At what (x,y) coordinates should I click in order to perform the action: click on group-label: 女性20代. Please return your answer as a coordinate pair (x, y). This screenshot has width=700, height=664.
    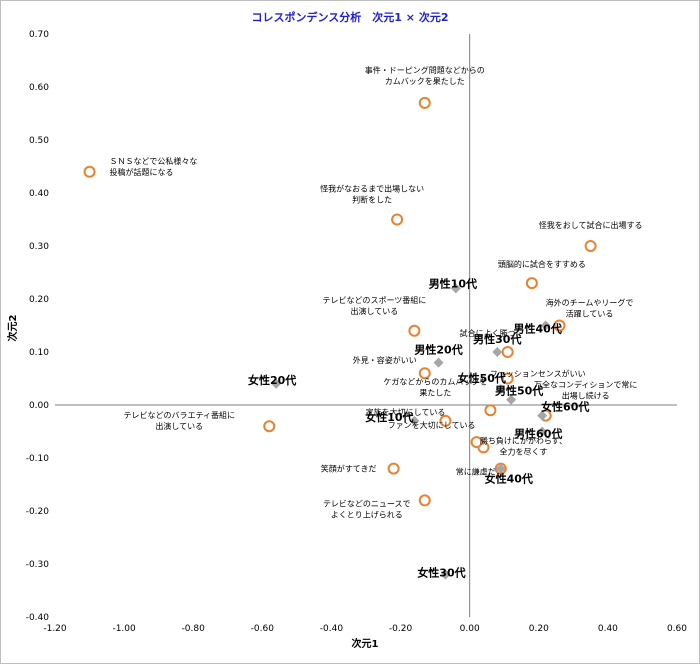
    Looking at the image, I should click on (272, 380).